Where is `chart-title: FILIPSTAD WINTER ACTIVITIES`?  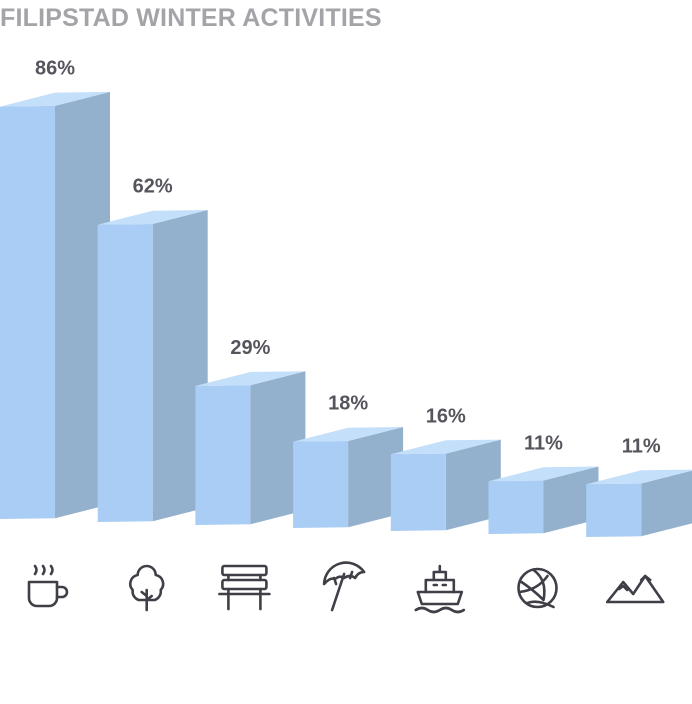 chart-title: FILIPSTAD WINTER ACTIVITIES is located at coordinates (191, 18).